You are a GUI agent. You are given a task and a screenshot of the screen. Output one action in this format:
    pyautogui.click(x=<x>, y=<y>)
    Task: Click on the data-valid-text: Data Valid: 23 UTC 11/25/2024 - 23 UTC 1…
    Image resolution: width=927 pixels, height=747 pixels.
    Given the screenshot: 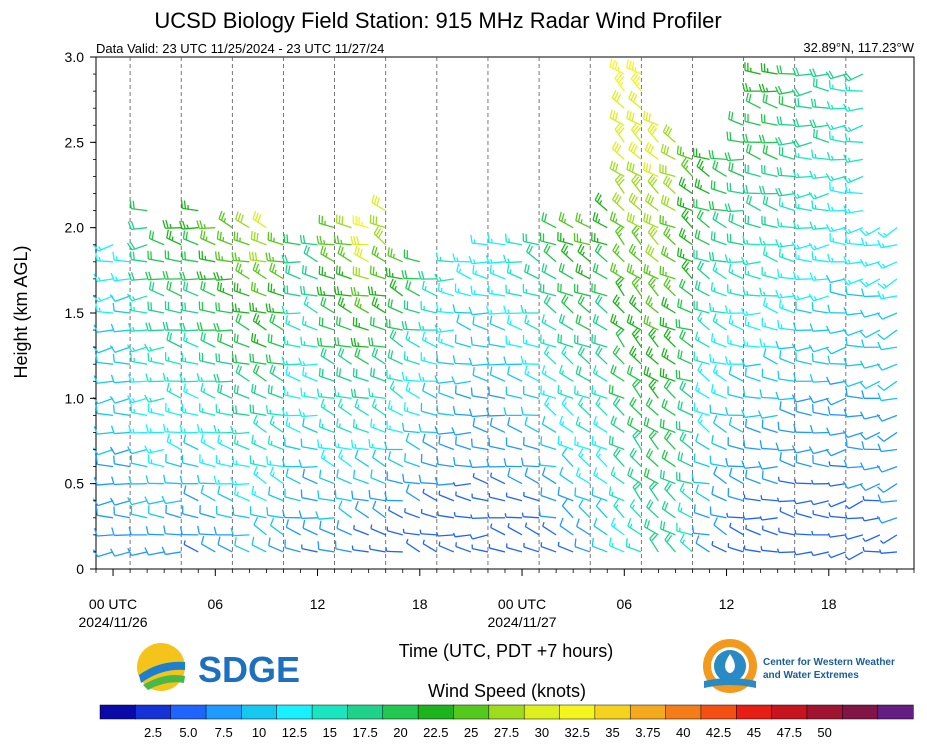 What is the action you would take?
    pyautogui.click(x=240, y=48)
    